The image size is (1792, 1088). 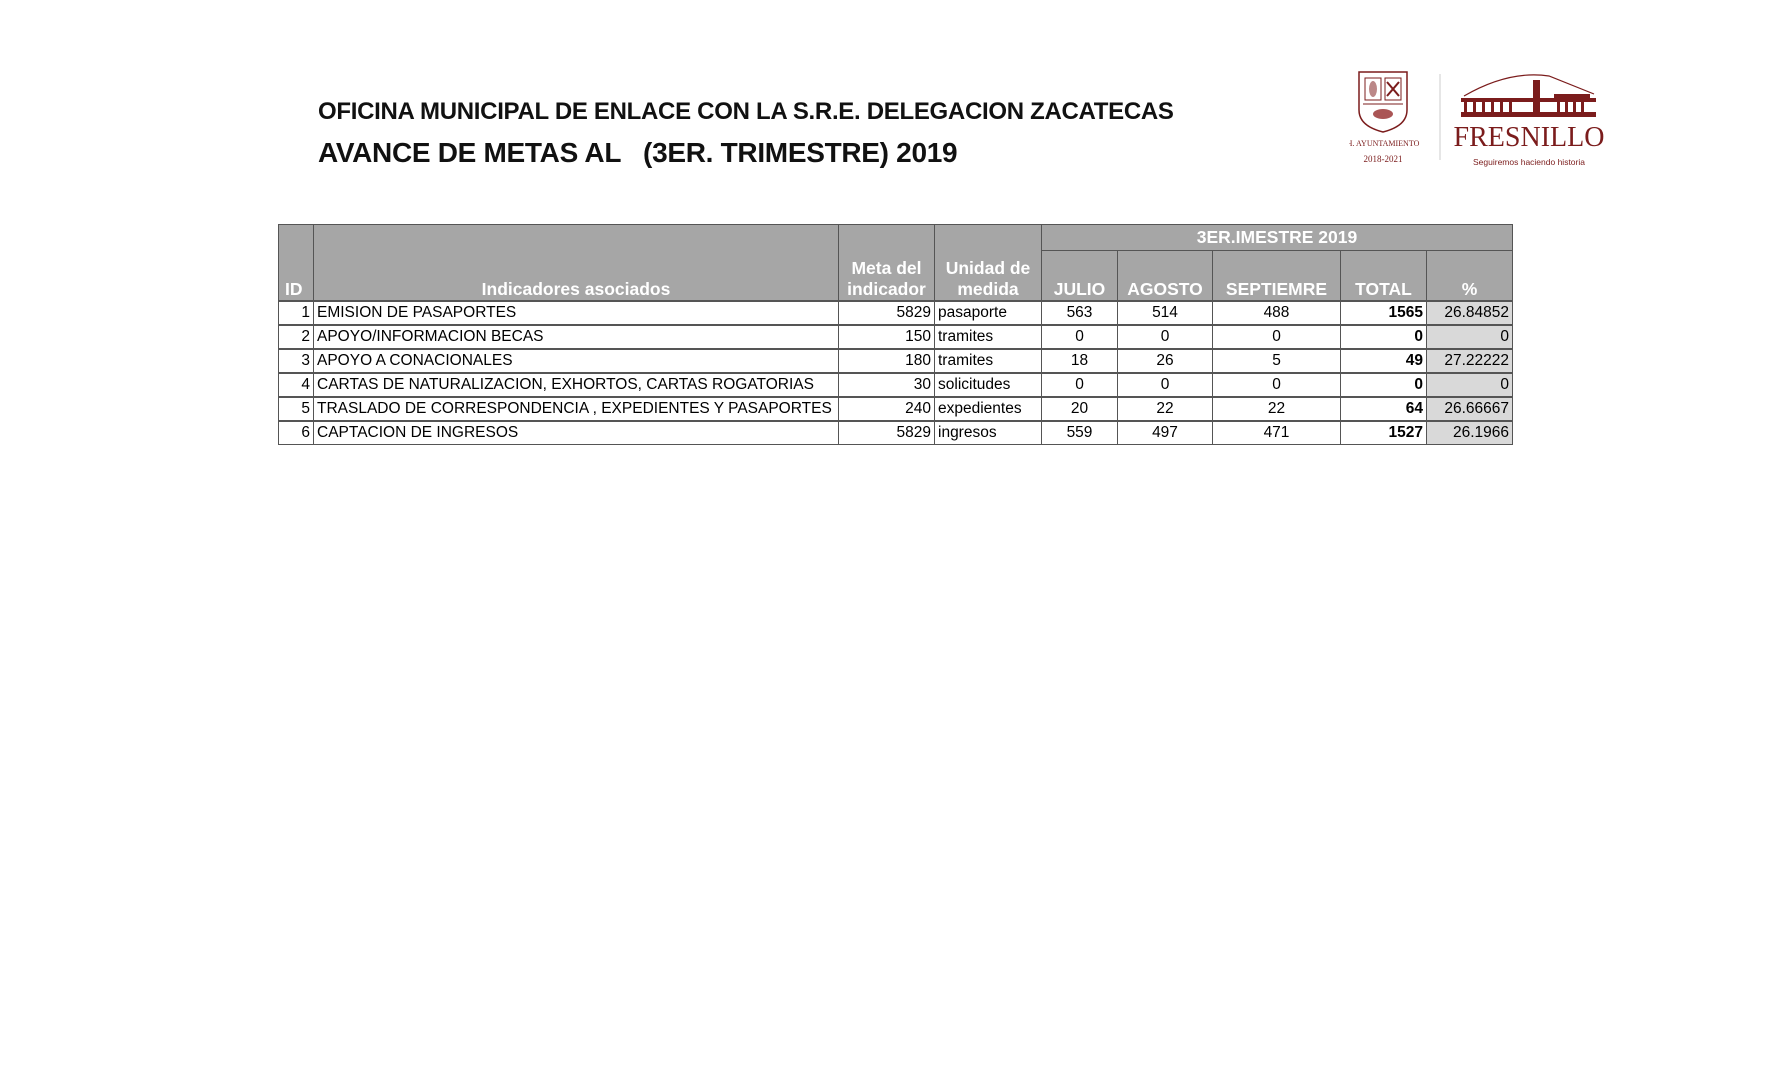 I want to click on cell-september: 22, so click(x=1276, y=408).